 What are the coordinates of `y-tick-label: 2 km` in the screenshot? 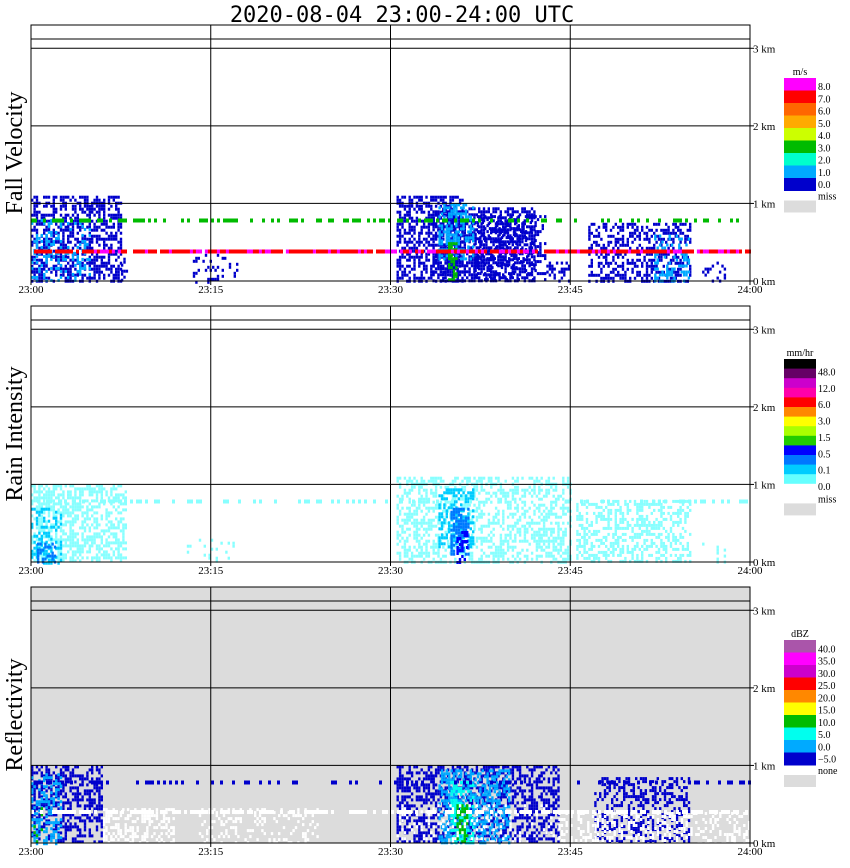 It's located at (764, 127).